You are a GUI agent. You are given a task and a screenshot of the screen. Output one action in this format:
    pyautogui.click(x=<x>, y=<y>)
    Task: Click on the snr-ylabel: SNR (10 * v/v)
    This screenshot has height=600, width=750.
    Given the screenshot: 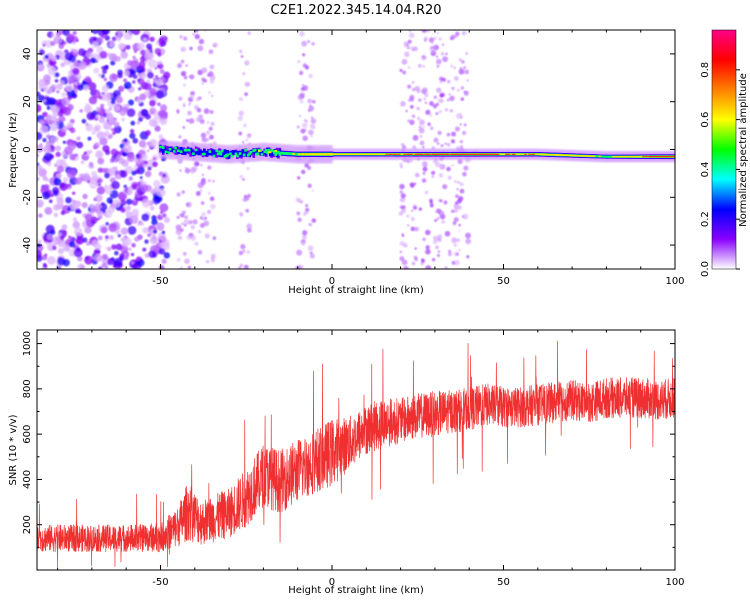 What is the action you would take?
    pyautogui.click(x=13, y=449)
    